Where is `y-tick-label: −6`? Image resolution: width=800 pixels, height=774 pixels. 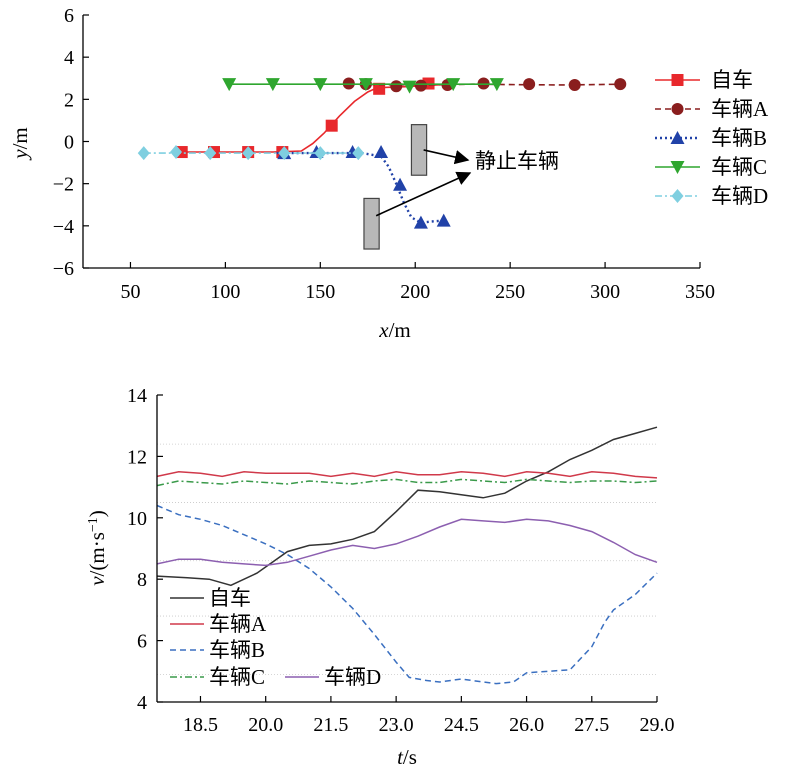 y-tick-label: −6 is located at coordinates (63, 269).